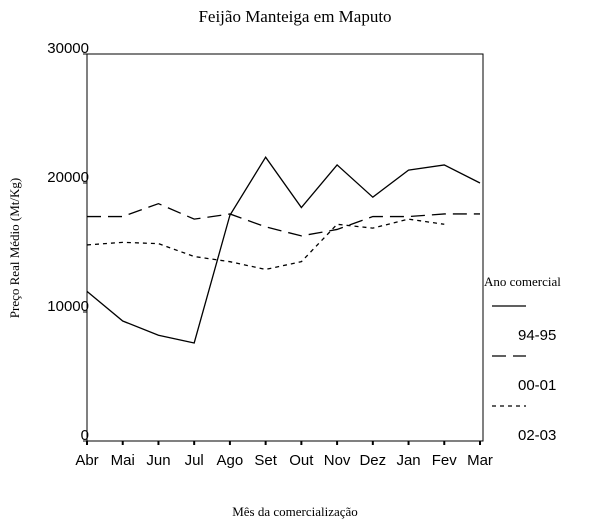 This screenshot has width=589, height=524. Describe the element at coordinates (522, 281) in the screenshot. I see `legend-title: Ano comercial` at that location.